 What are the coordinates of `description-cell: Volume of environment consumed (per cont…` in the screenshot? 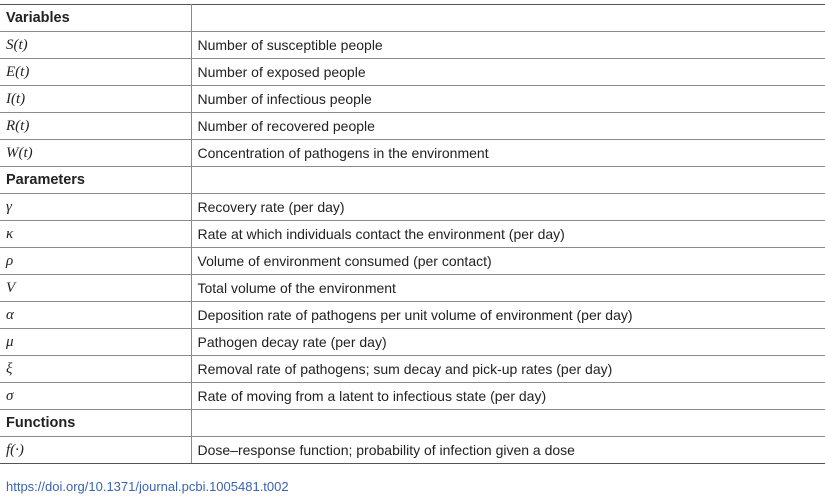 It's located at (508, 261).